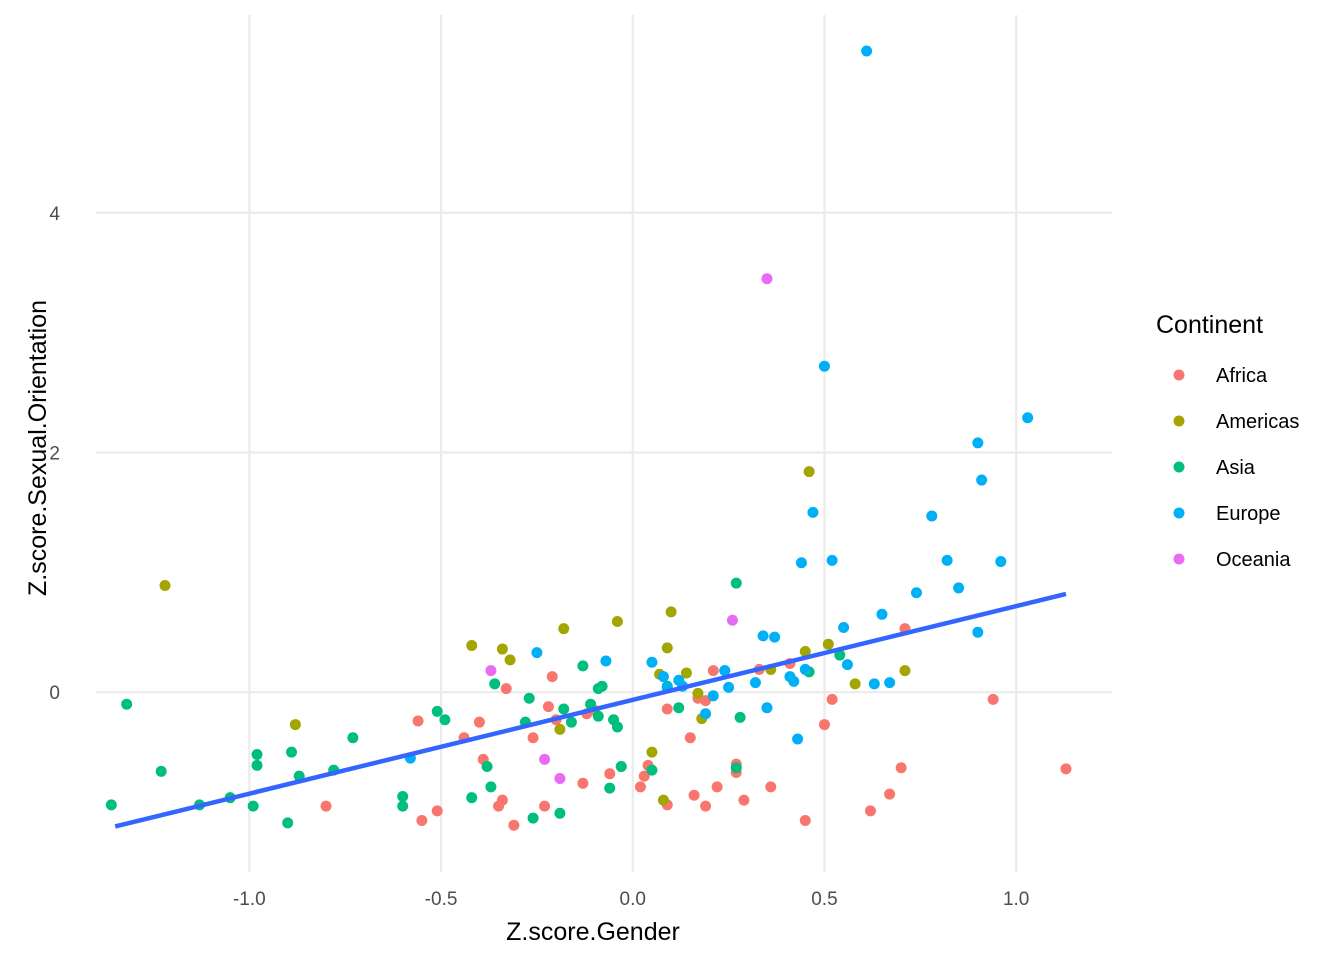  I want to click on y-tick-label: 4, so click(54, 214).